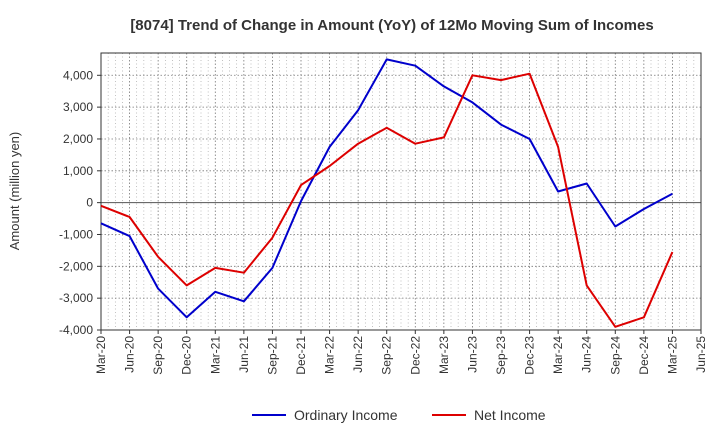 This screenshot has height=440, width=720. I want to click on y-tick-label: 3,000, so click(78, 107).